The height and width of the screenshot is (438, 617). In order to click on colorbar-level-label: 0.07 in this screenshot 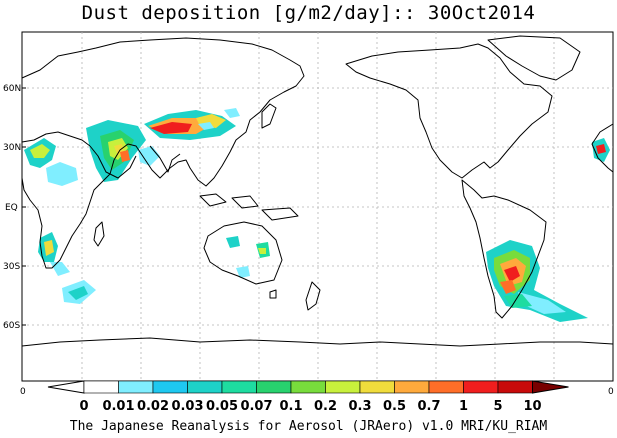, I will do `click(256, 406)`.